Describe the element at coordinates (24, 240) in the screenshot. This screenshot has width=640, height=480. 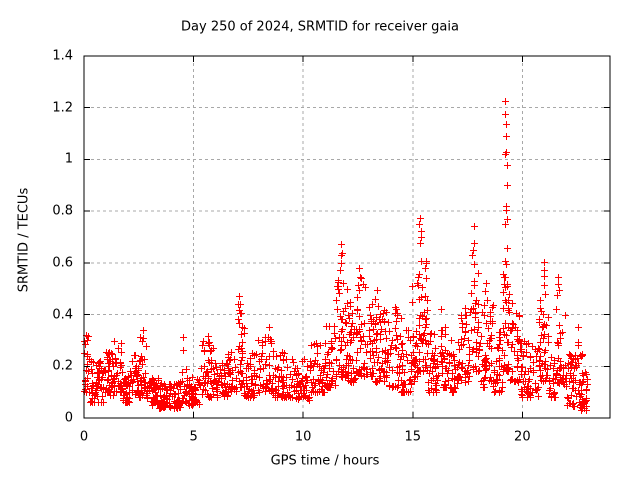
I see `y-axis-label: SRMTID / TECUs` at that location.